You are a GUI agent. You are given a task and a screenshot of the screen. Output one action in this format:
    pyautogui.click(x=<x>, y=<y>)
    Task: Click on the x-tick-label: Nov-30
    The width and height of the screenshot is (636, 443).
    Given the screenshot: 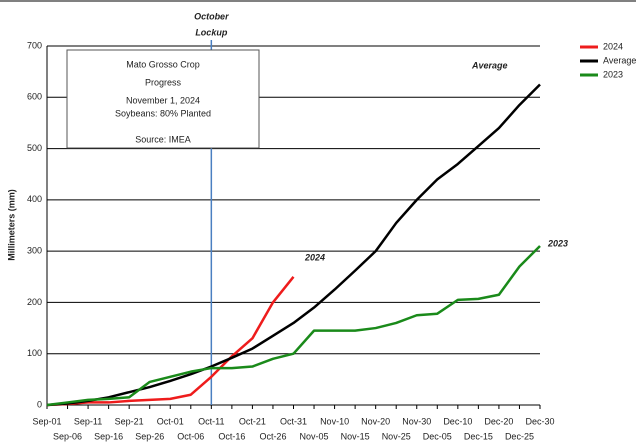 What is the action you would take?
    pyautogui.click(x=416, y=421)
    